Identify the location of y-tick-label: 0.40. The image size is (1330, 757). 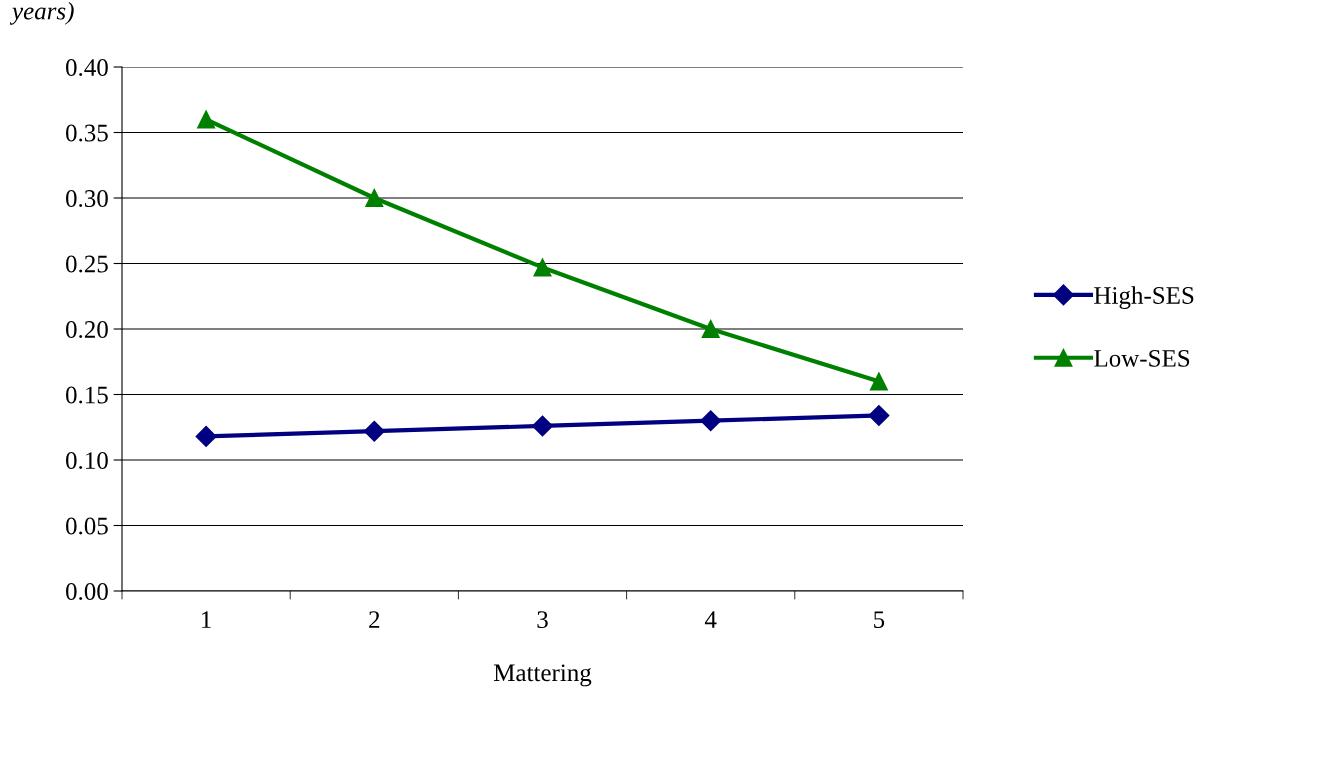
(87, 68).